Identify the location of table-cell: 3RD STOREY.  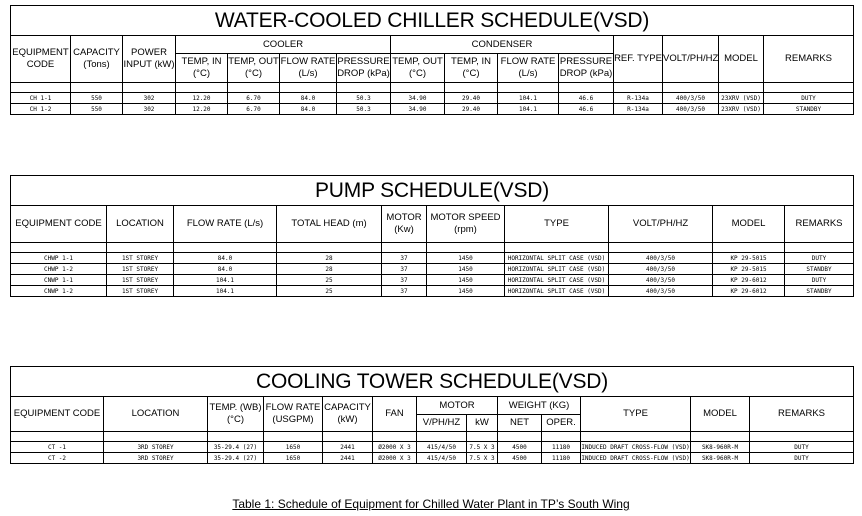
(155, 447).